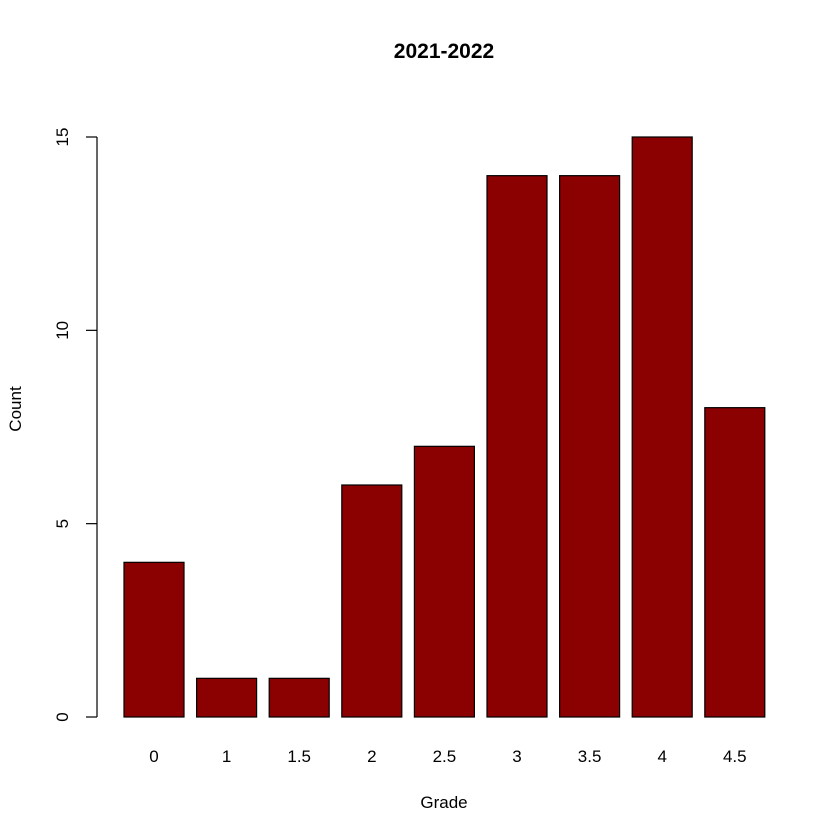 The image size is (840, 840). Describe the element at coordinates (735, 562) in the screenshot. I see `bar-4.5` at that location.